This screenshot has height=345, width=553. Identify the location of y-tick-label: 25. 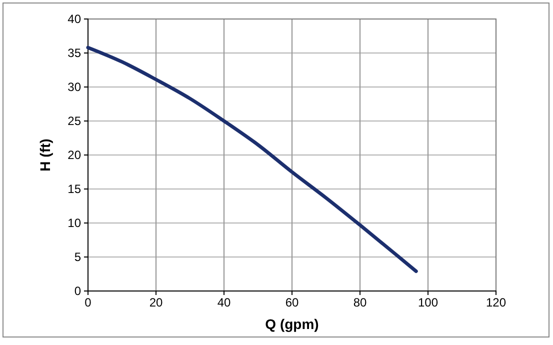
(75, 121).